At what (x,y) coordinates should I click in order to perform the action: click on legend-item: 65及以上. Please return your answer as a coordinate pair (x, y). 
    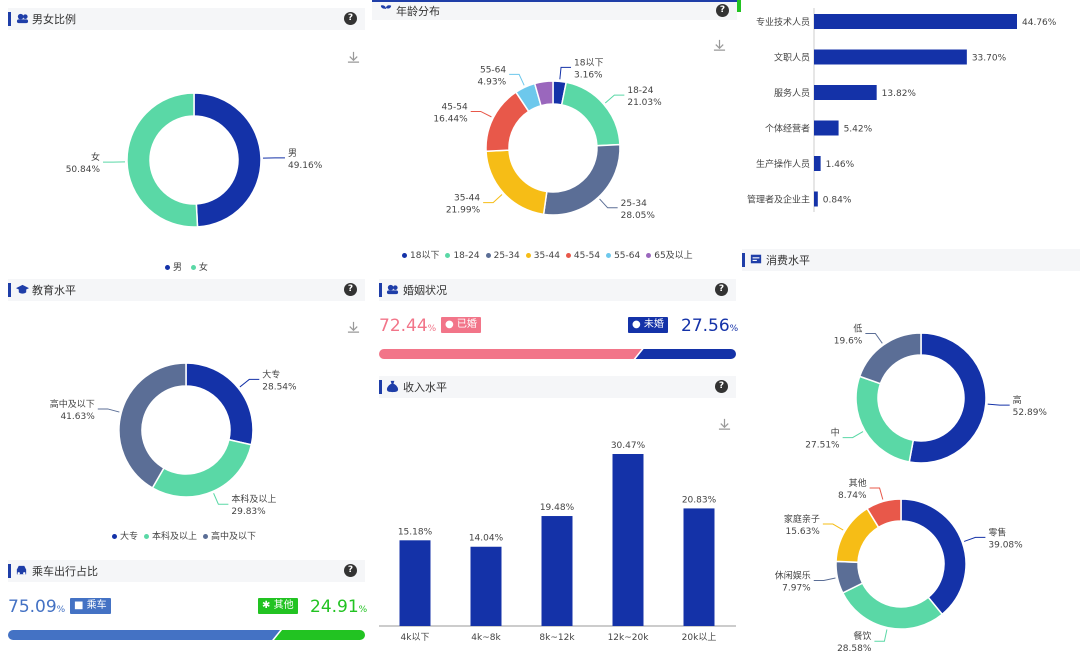
    Looking at the image, I should click on (669, 256).